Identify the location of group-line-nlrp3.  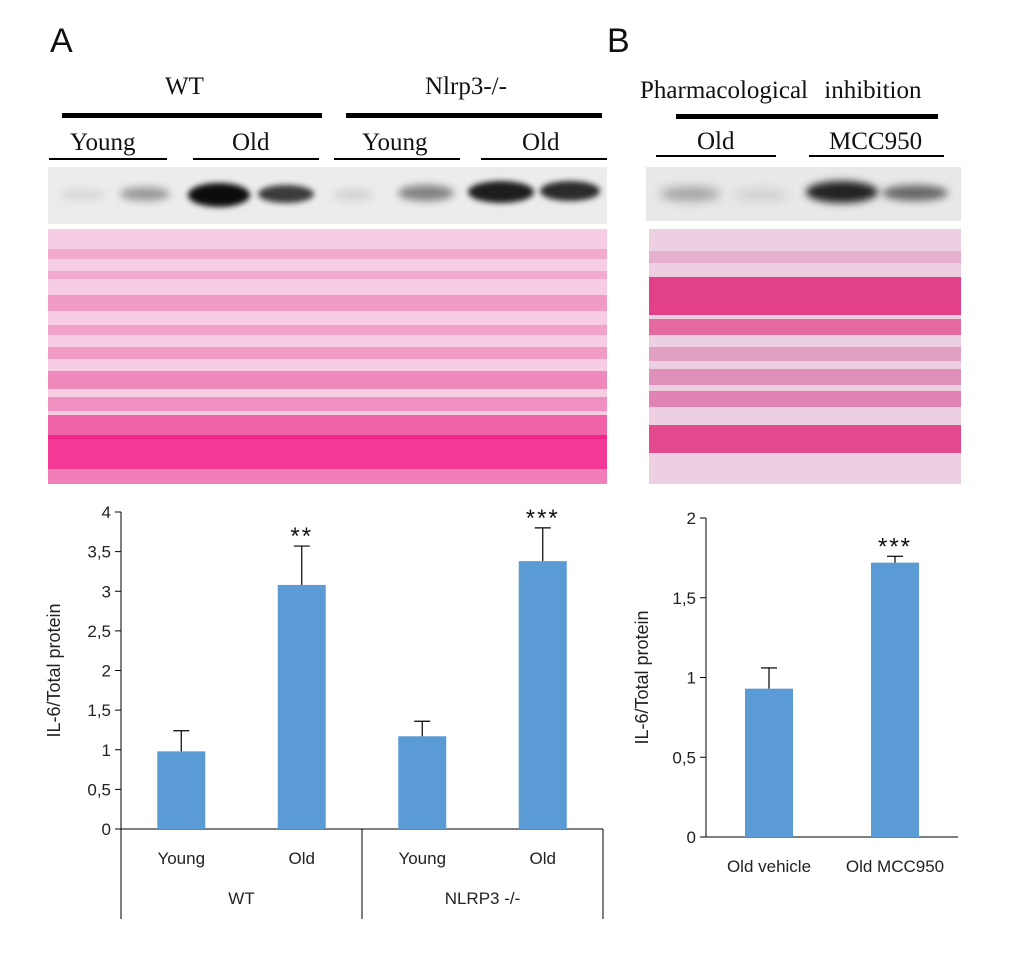
(474, 115).